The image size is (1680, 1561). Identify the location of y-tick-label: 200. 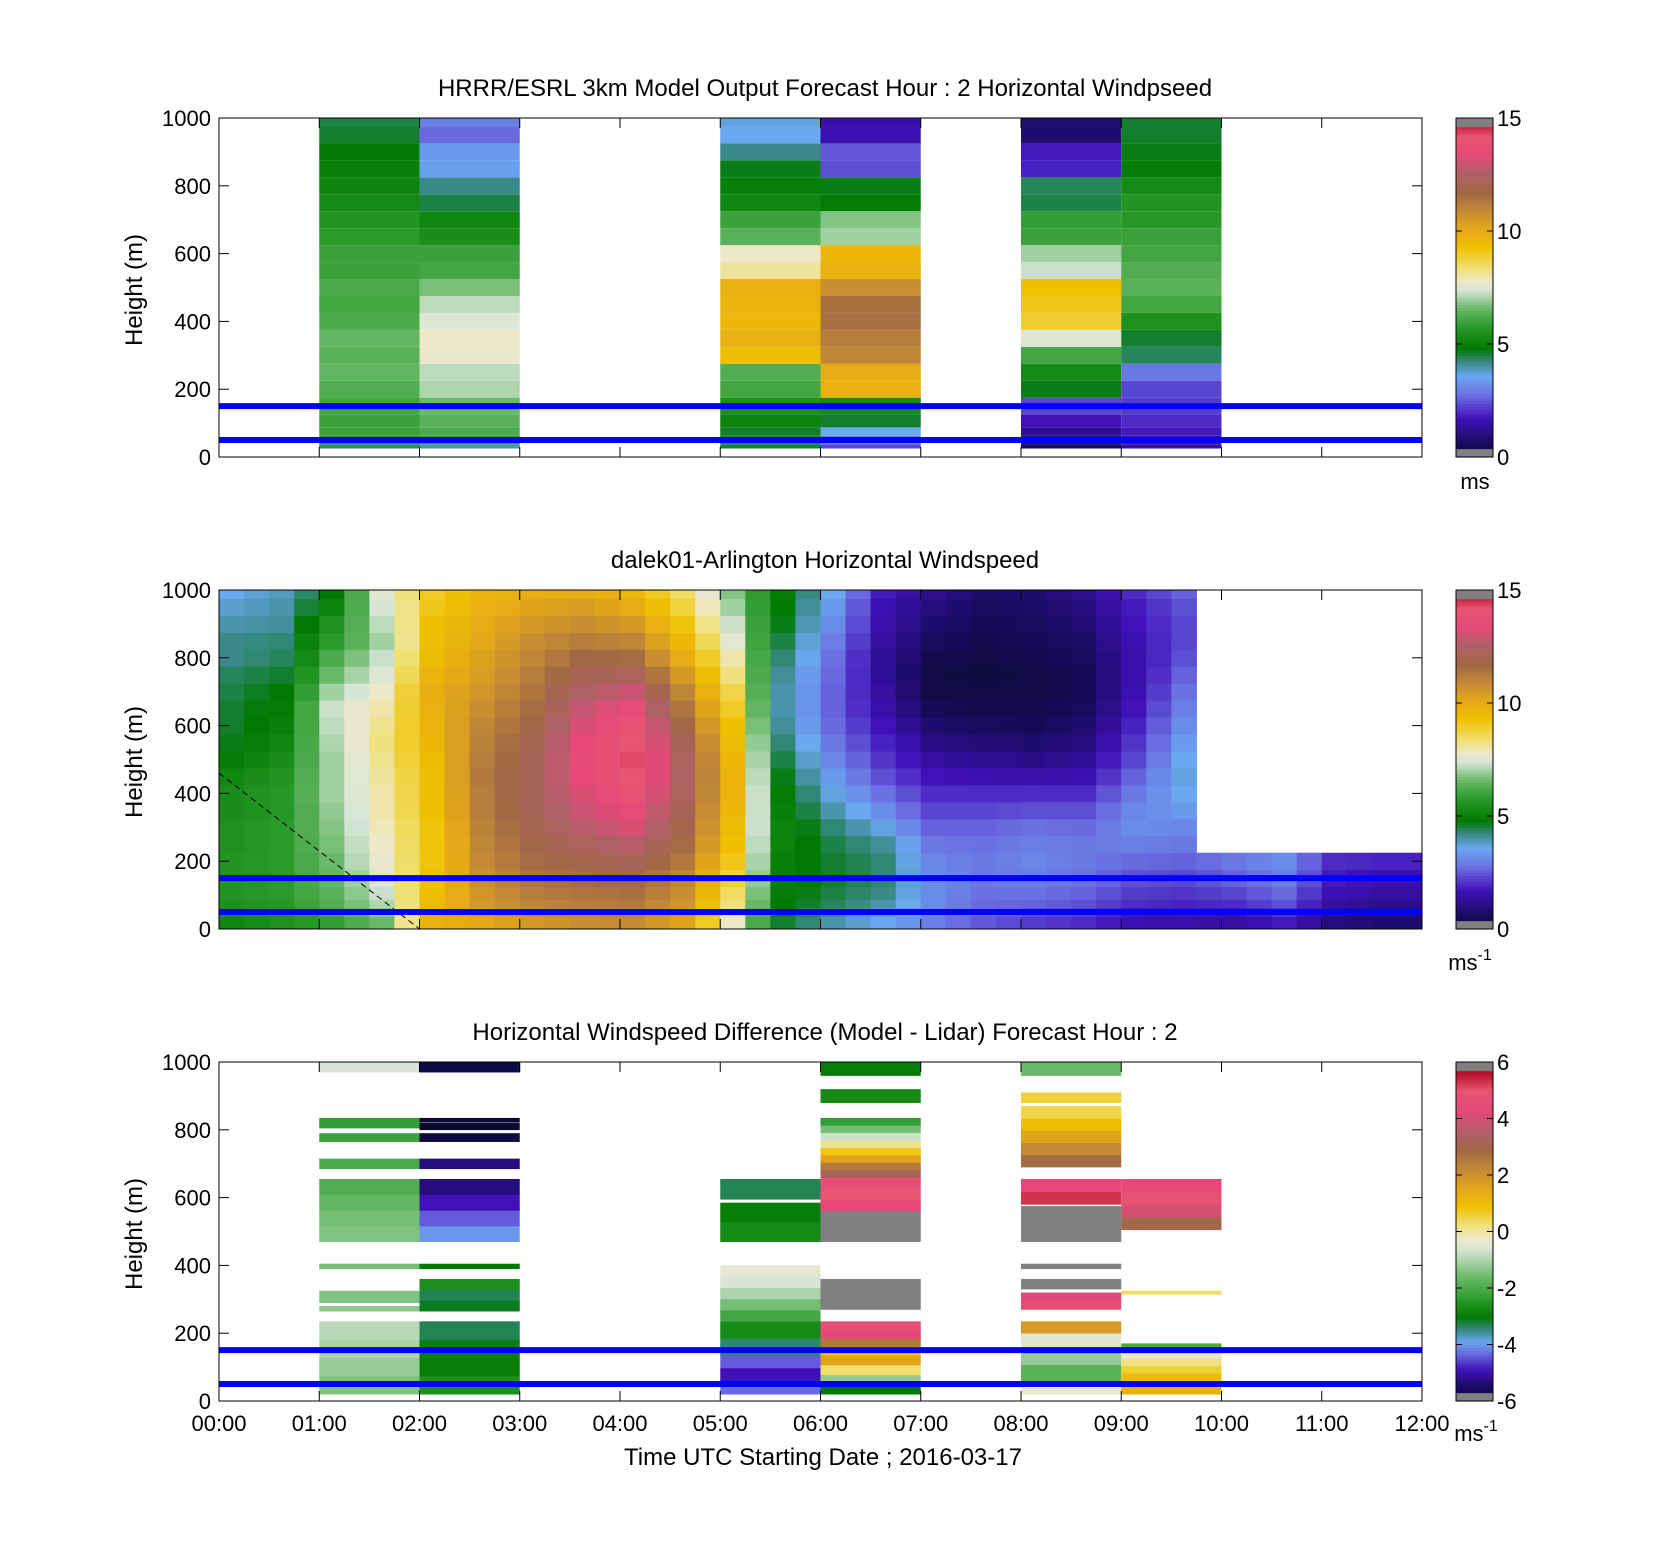
(192, 861).